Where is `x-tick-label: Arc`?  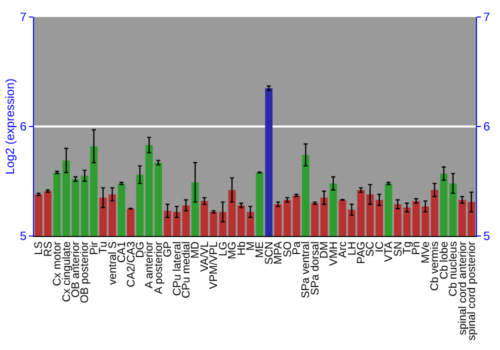 x-tick-label: Arc is located at coordinates (343, 249).